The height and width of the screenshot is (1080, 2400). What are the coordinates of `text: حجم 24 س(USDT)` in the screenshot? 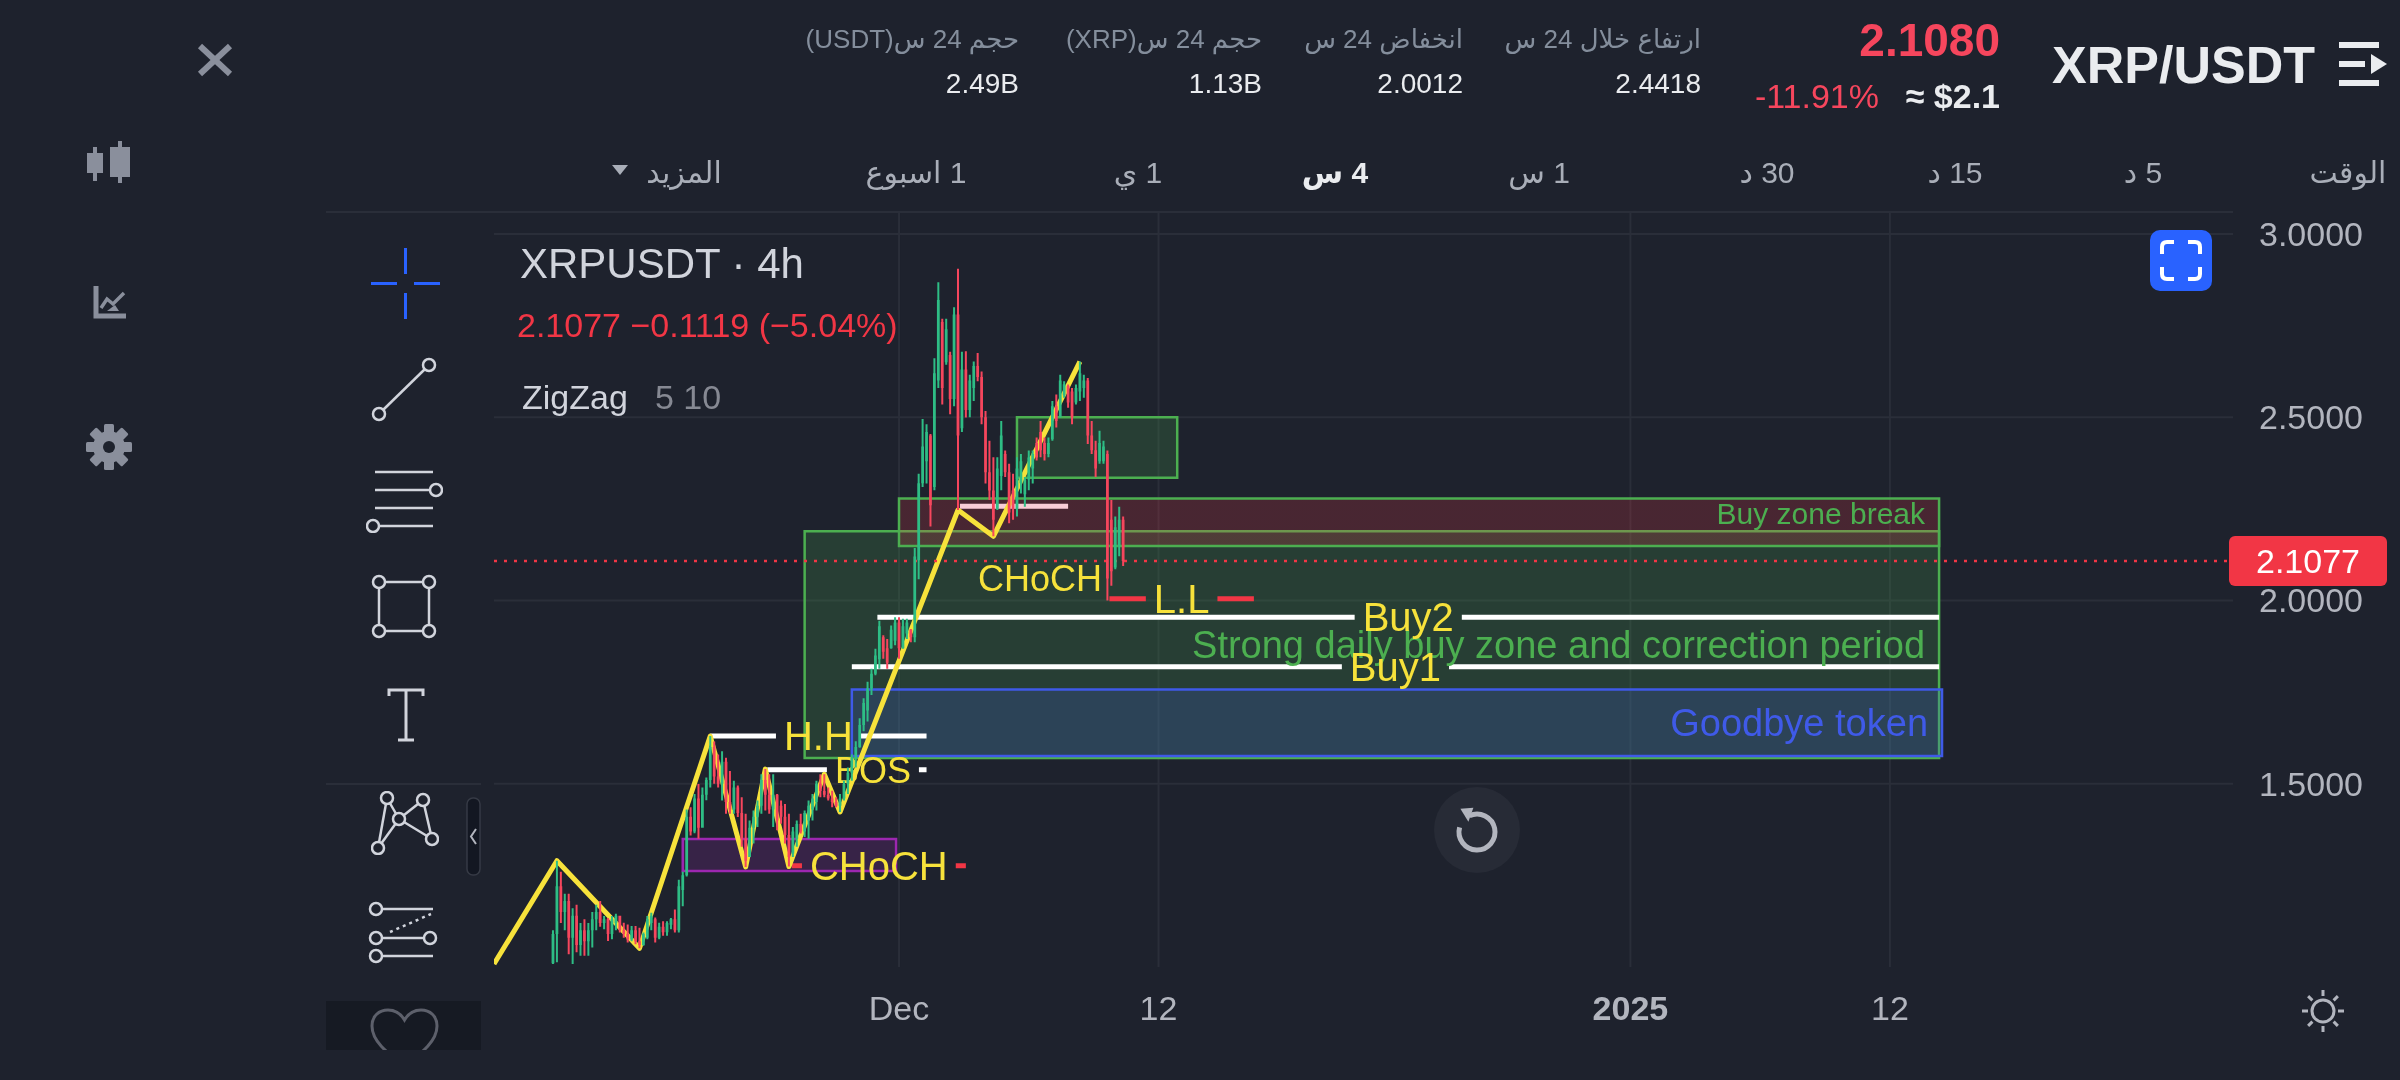 It's located at (912, 39).